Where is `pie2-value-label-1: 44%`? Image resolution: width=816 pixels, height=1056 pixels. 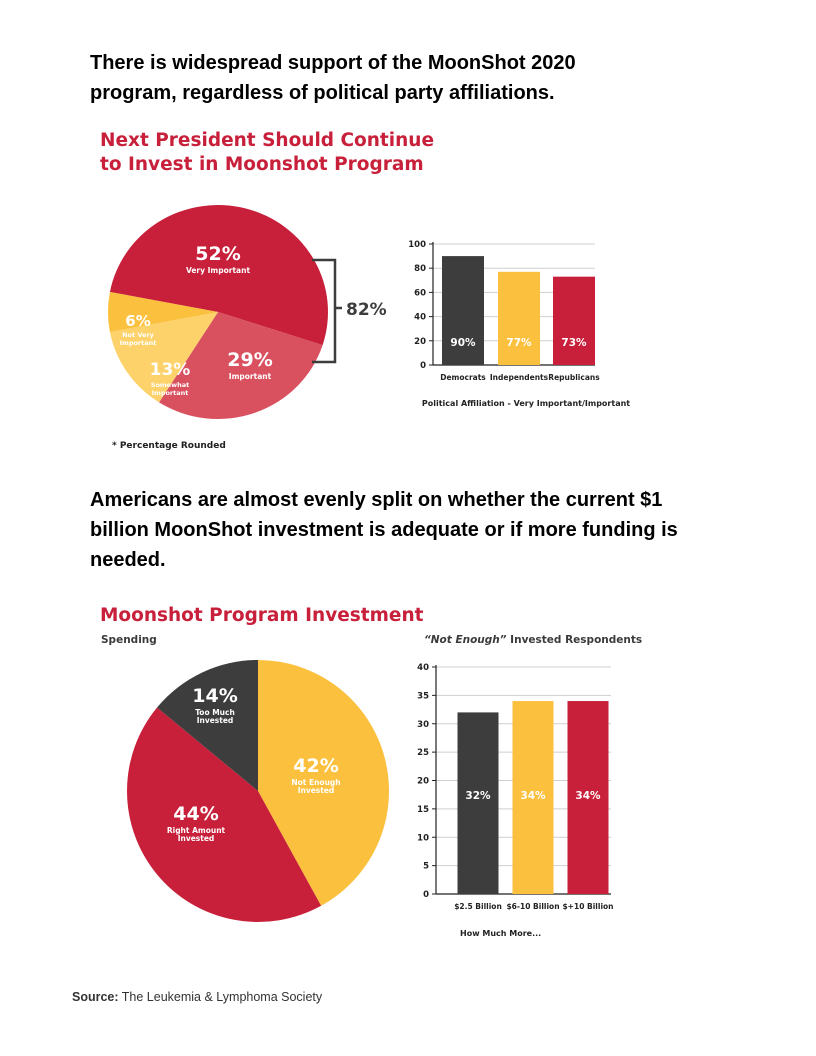 pie2-value-label-1: 44% is located at coordinates (195, 814).